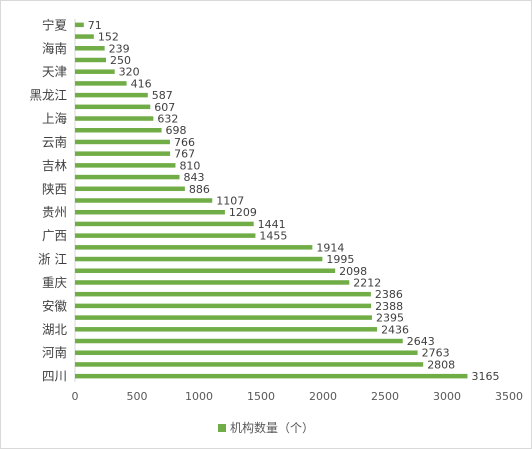 The height and width of the screenshot is (449, 532). Describe the element at coordinates (273, 236) in the screenshot. I see `data-label: 1455` at that location.